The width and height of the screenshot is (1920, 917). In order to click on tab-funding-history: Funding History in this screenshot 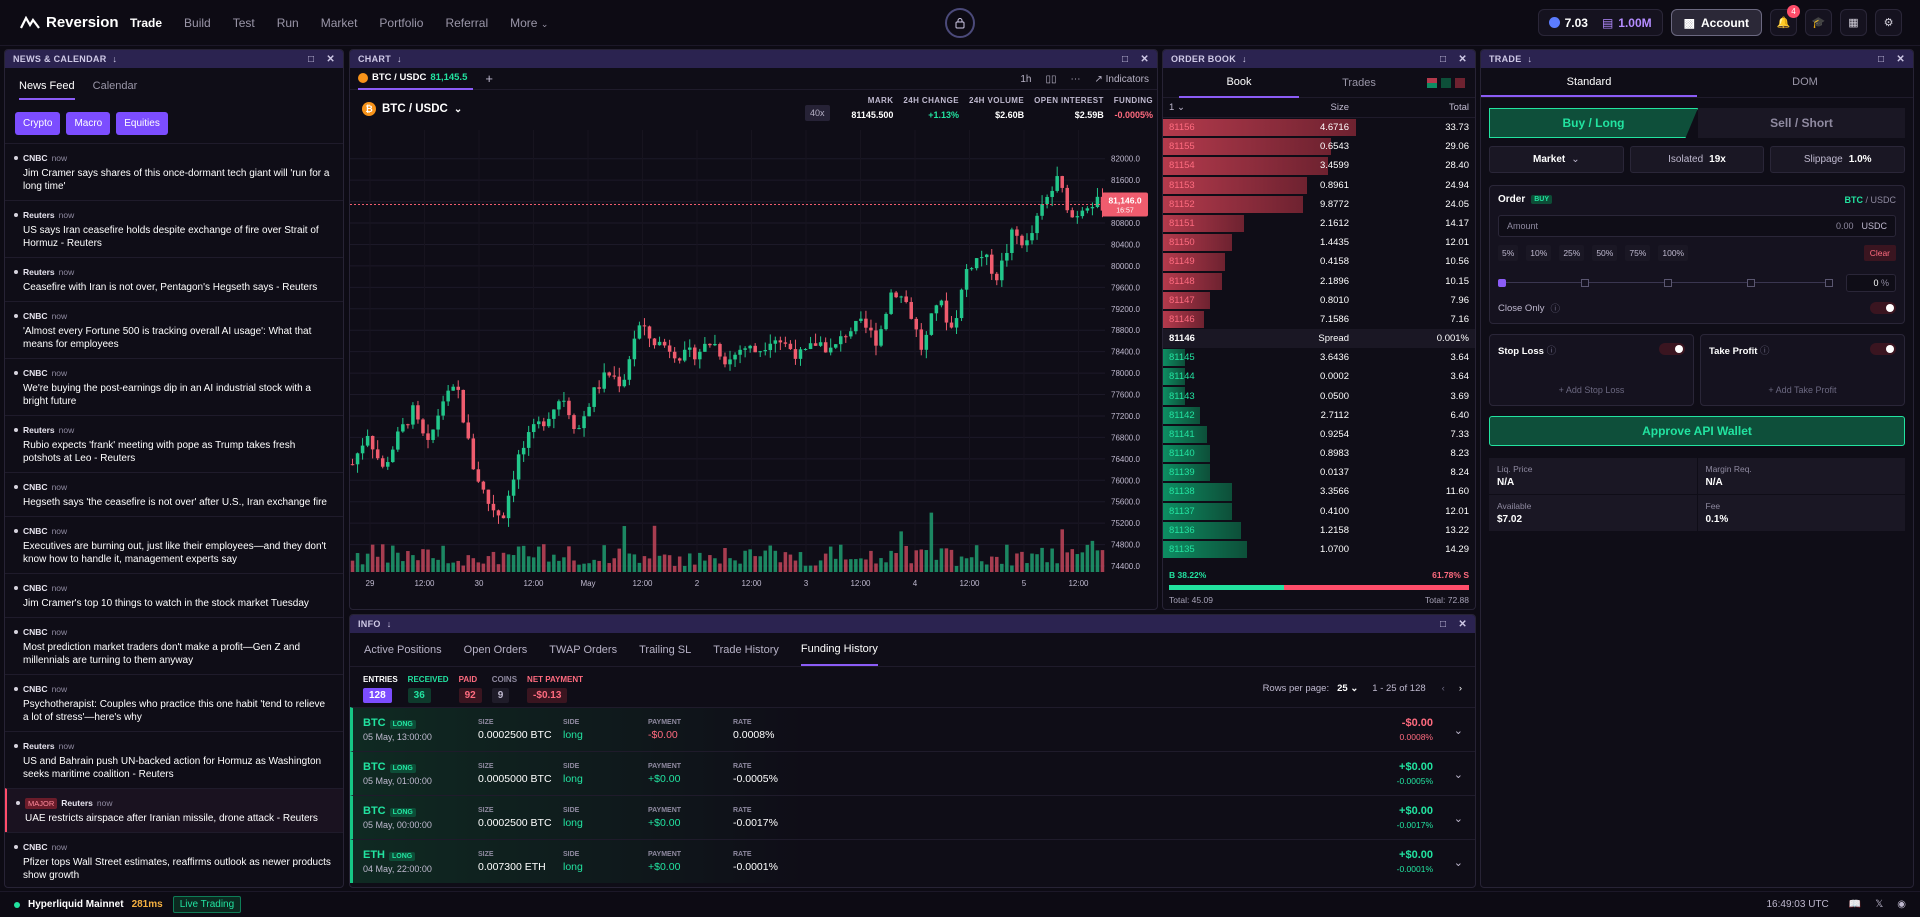, I will do `click(839, 650)`.